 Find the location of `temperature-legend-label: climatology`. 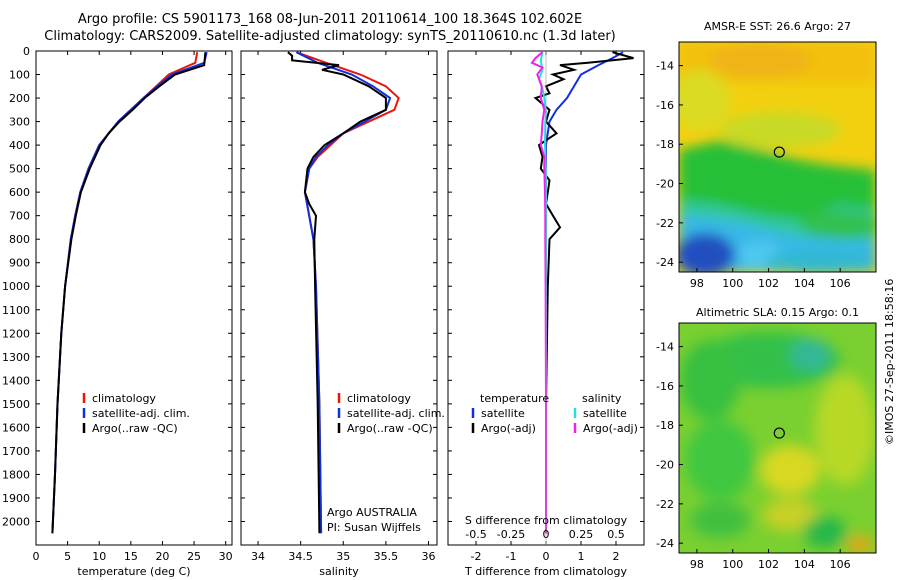

temperature-legend-label: climatology is located at coordinates (124, 398).